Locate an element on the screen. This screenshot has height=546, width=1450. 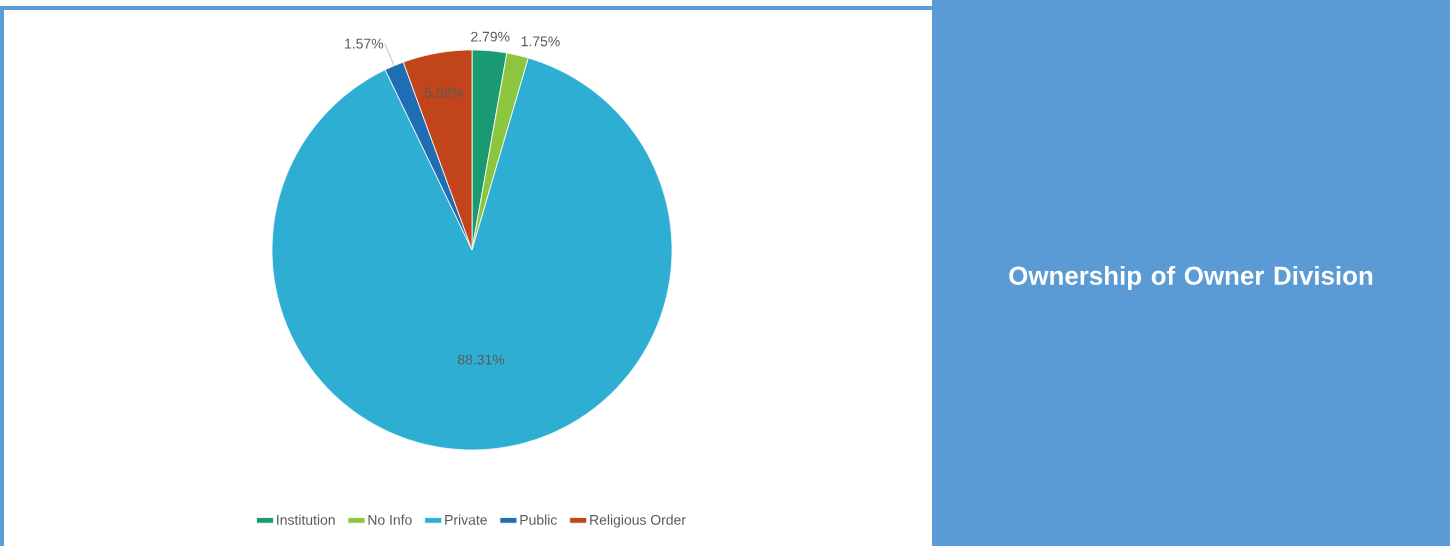
data-label: 1.75% is located at coordinates (540, 41).